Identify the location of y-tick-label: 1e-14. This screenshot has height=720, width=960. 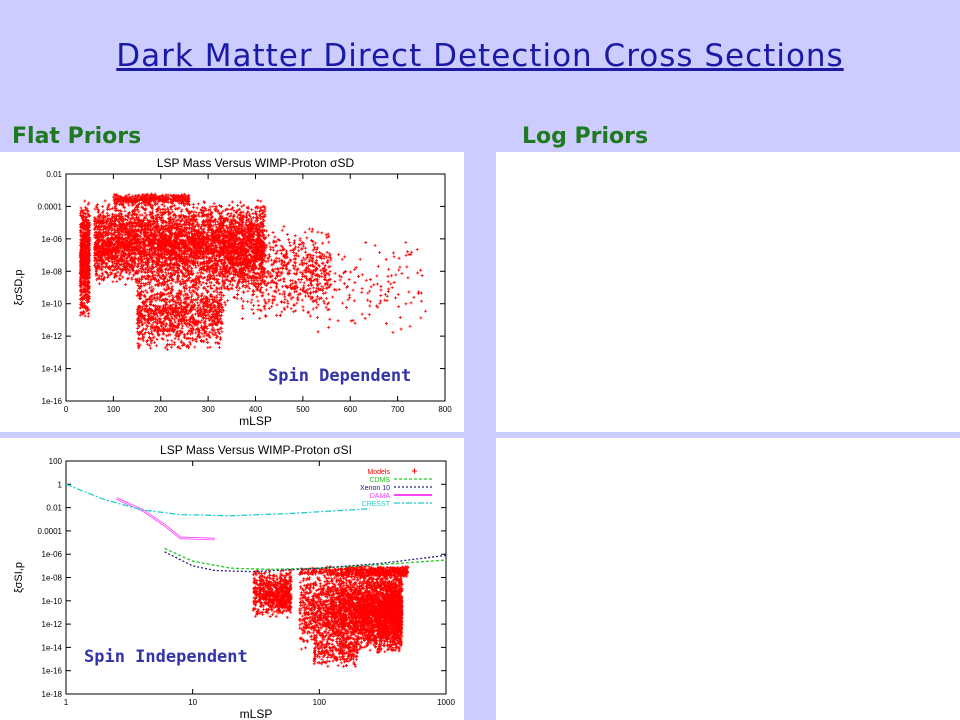
(52, 369).